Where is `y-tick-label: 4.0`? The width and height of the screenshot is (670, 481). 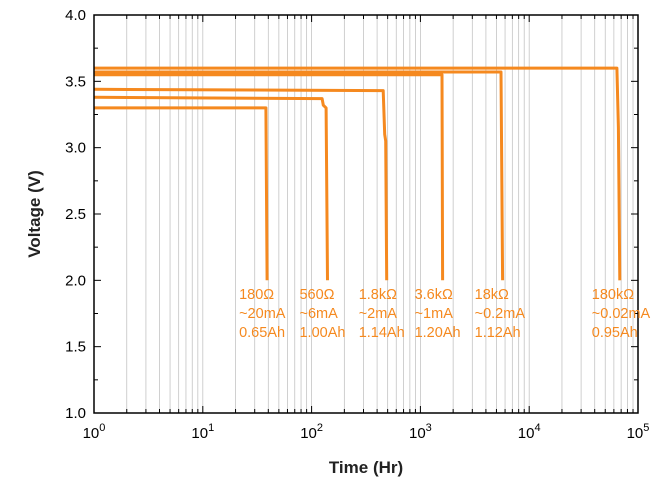 y-tick-label: 4.0 is located at coordinates (75, 15).